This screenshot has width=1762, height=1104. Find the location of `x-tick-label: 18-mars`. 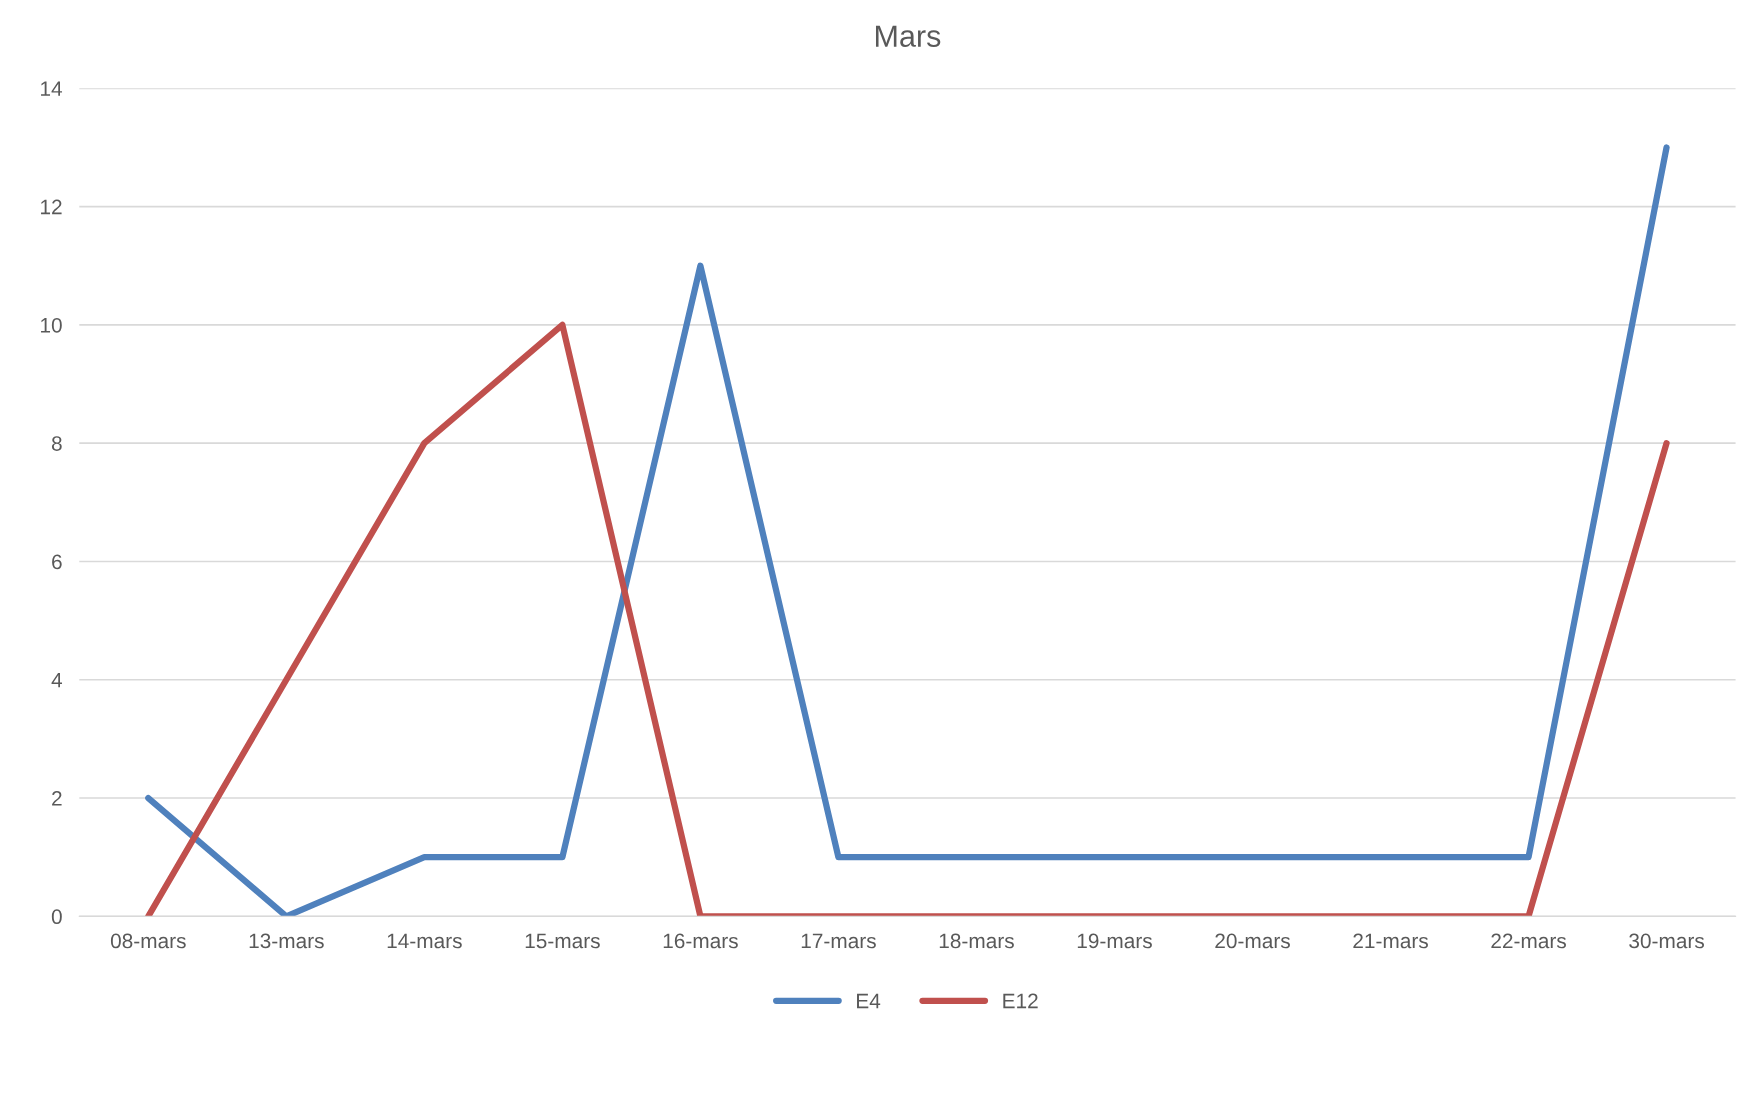

x-tick-label: 18-mars is located at coordinates (976, 941).